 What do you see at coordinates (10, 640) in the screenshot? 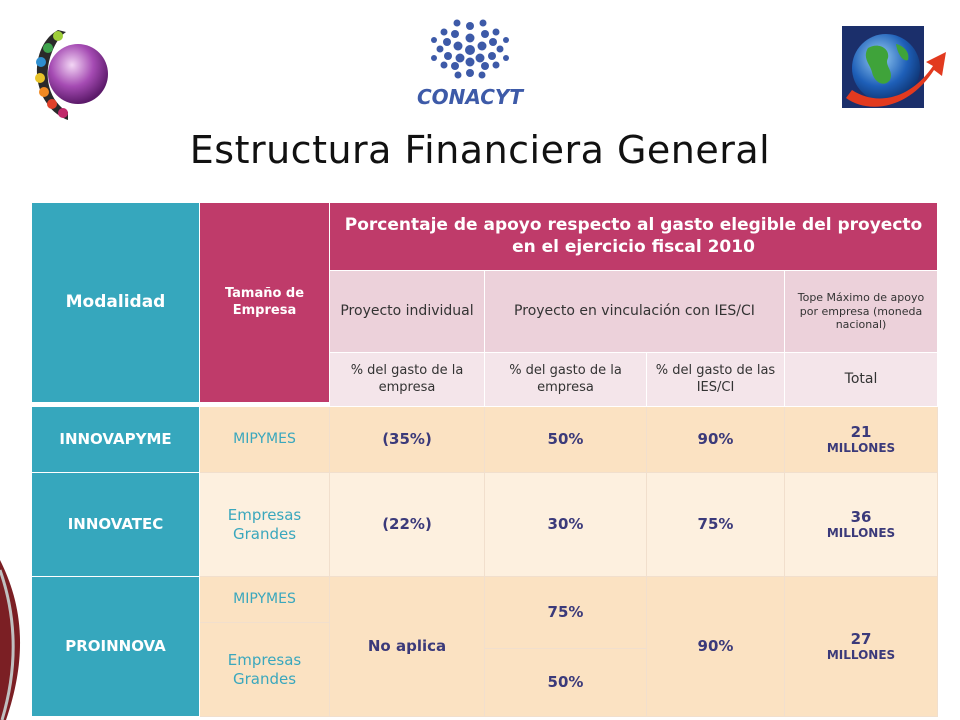
I see `decorative-curve-icon` at bounding box center [10, 640].